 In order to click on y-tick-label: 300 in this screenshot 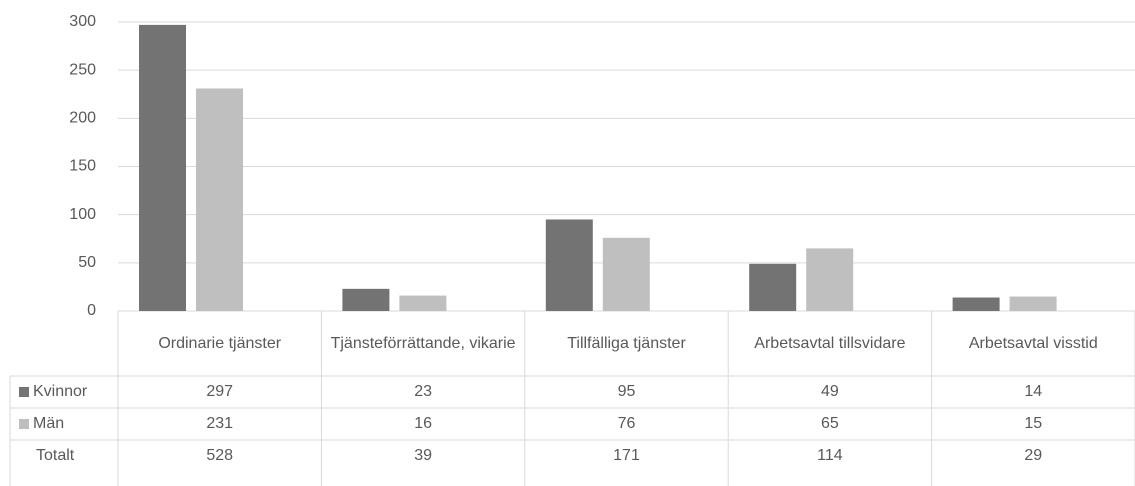, I will do `click(82, 21)`.